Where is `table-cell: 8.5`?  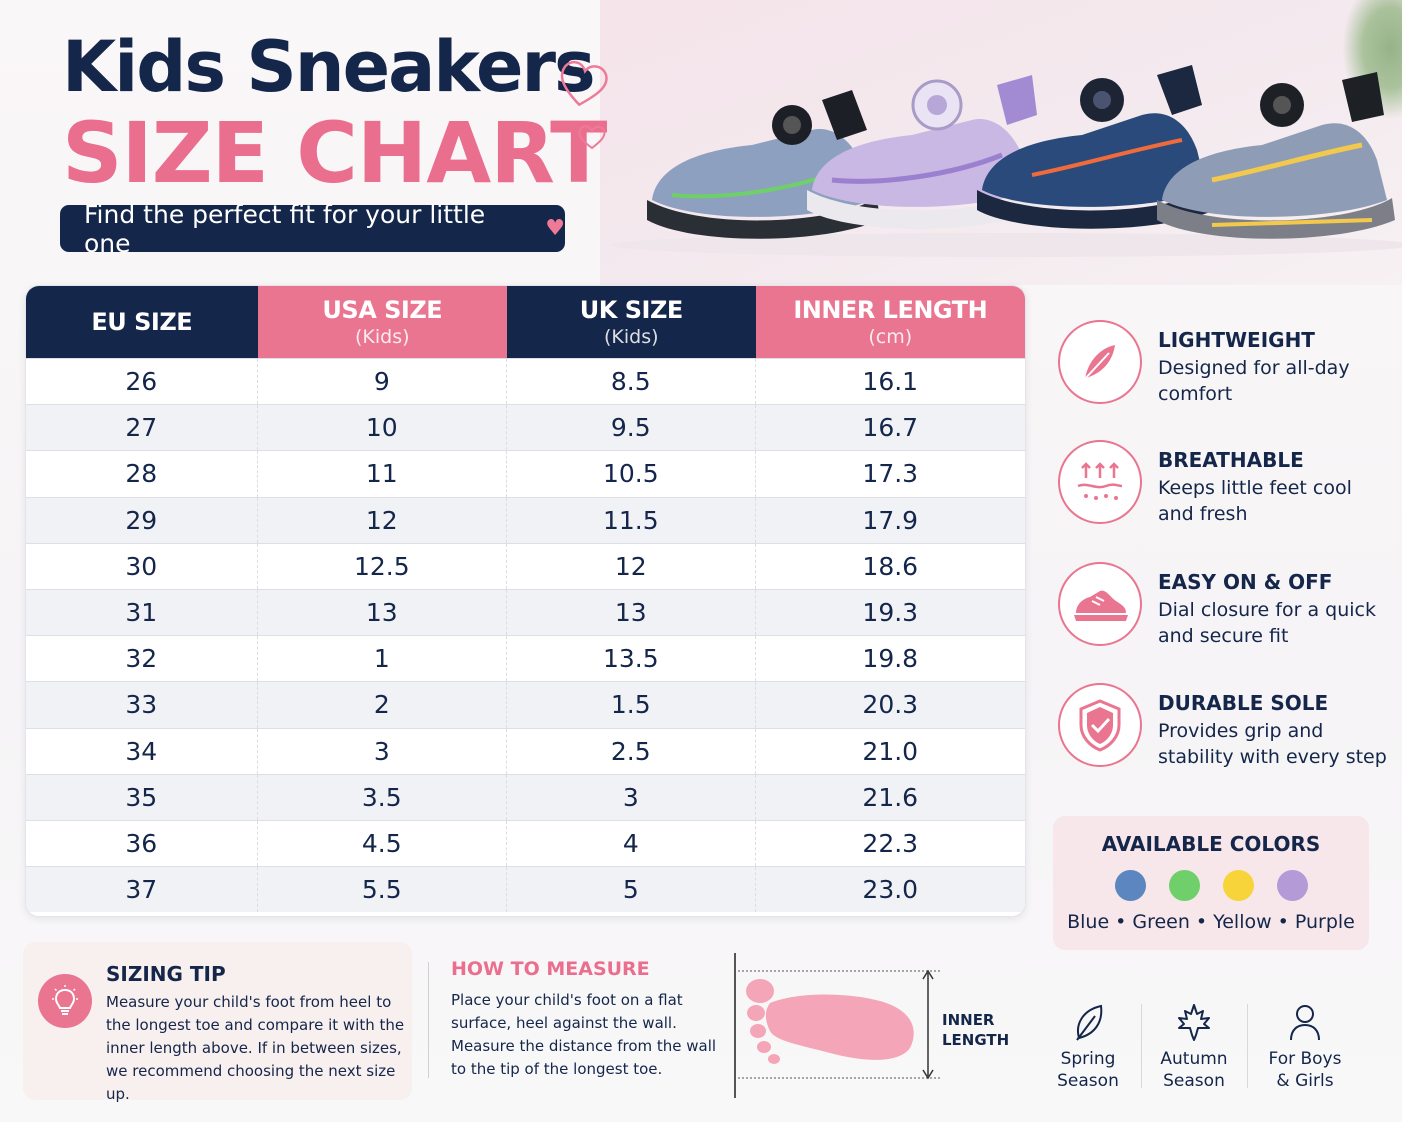 table-cell: 8.5 is located at coordinates (631, 382).